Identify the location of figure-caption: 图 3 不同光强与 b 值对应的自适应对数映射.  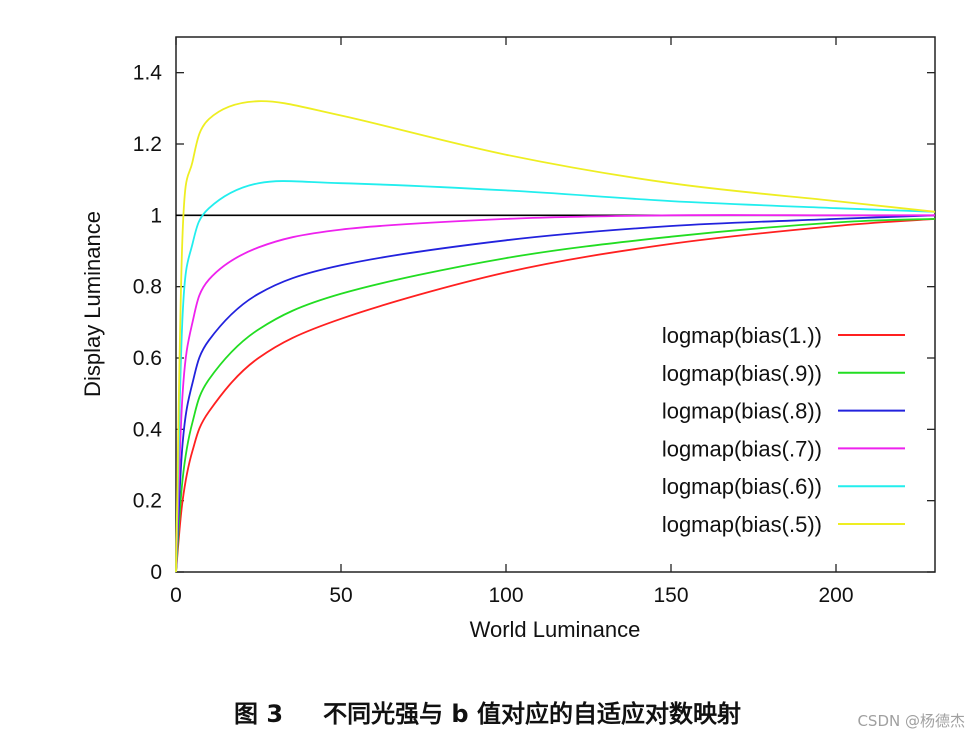
(487, 711).